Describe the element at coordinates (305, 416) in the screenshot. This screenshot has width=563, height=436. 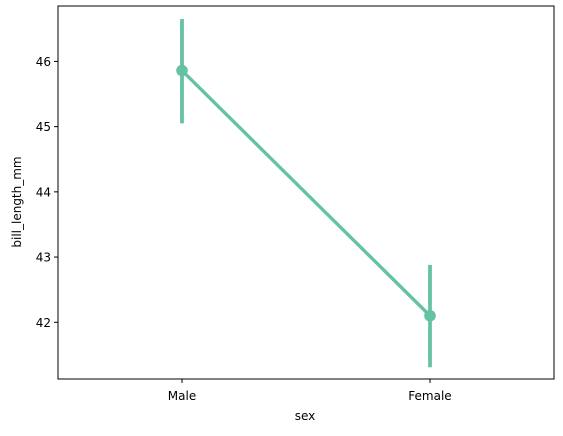
I see `x-axis-label: sex` at that location.